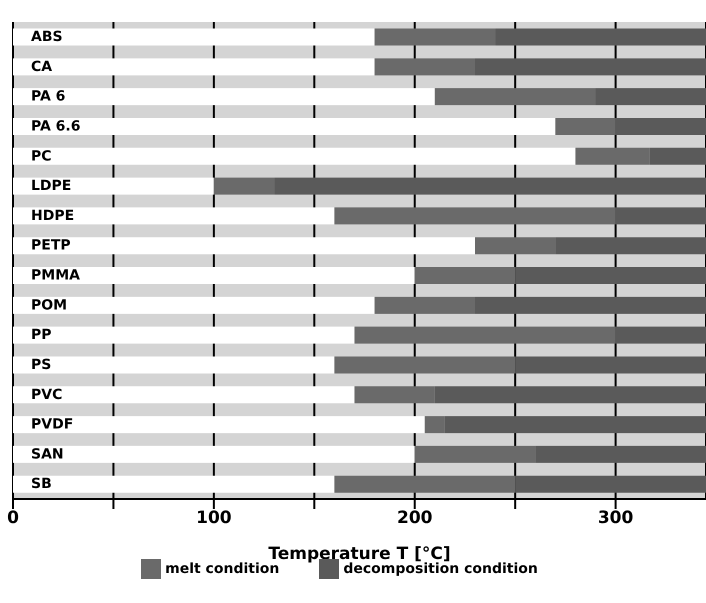 The width and height of the screenshot is (706, 603). Describe the element at coordinates (52, 424) in the screenshot. I see `y-tick-label: PVDF` at that location.